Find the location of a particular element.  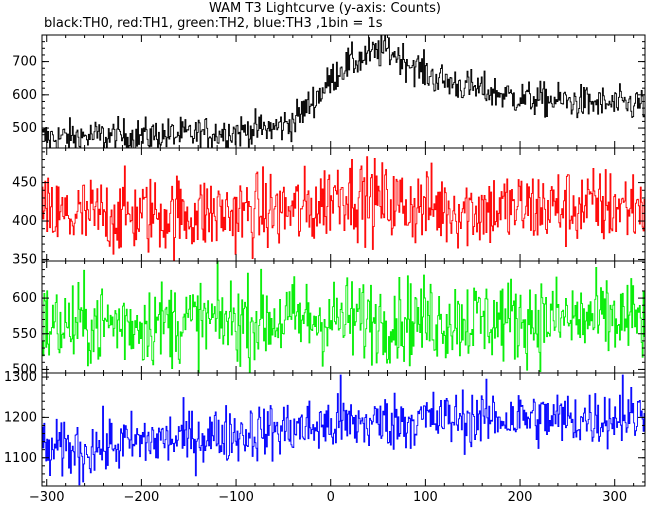

y-tick-label: 700 is located at coordinates (24, 62).